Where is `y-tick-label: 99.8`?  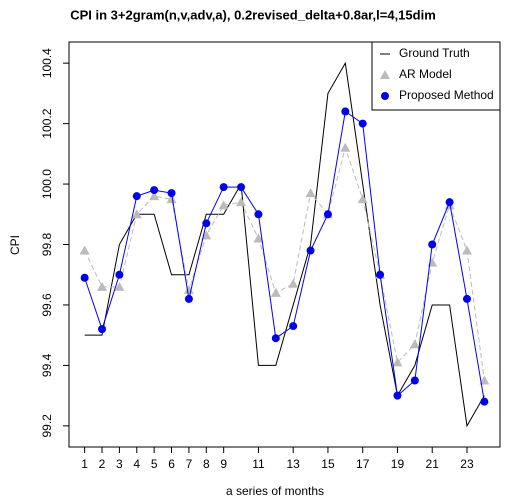
y-tick-label: 99.8 is located at coordinates (47, 244).